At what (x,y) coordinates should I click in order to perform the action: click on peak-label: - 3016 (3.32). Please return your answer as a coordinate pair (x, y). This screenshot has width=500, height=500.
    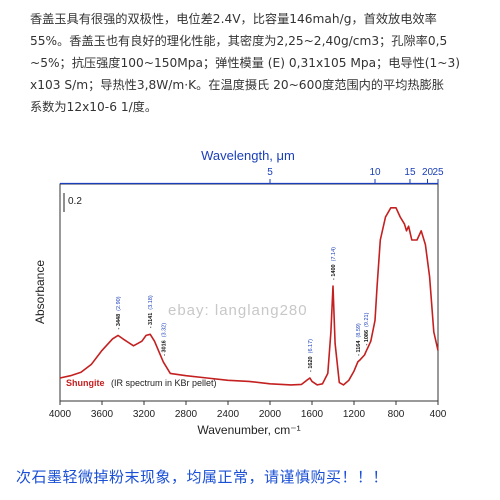
    Looking at the image, I should click on (164, 339).